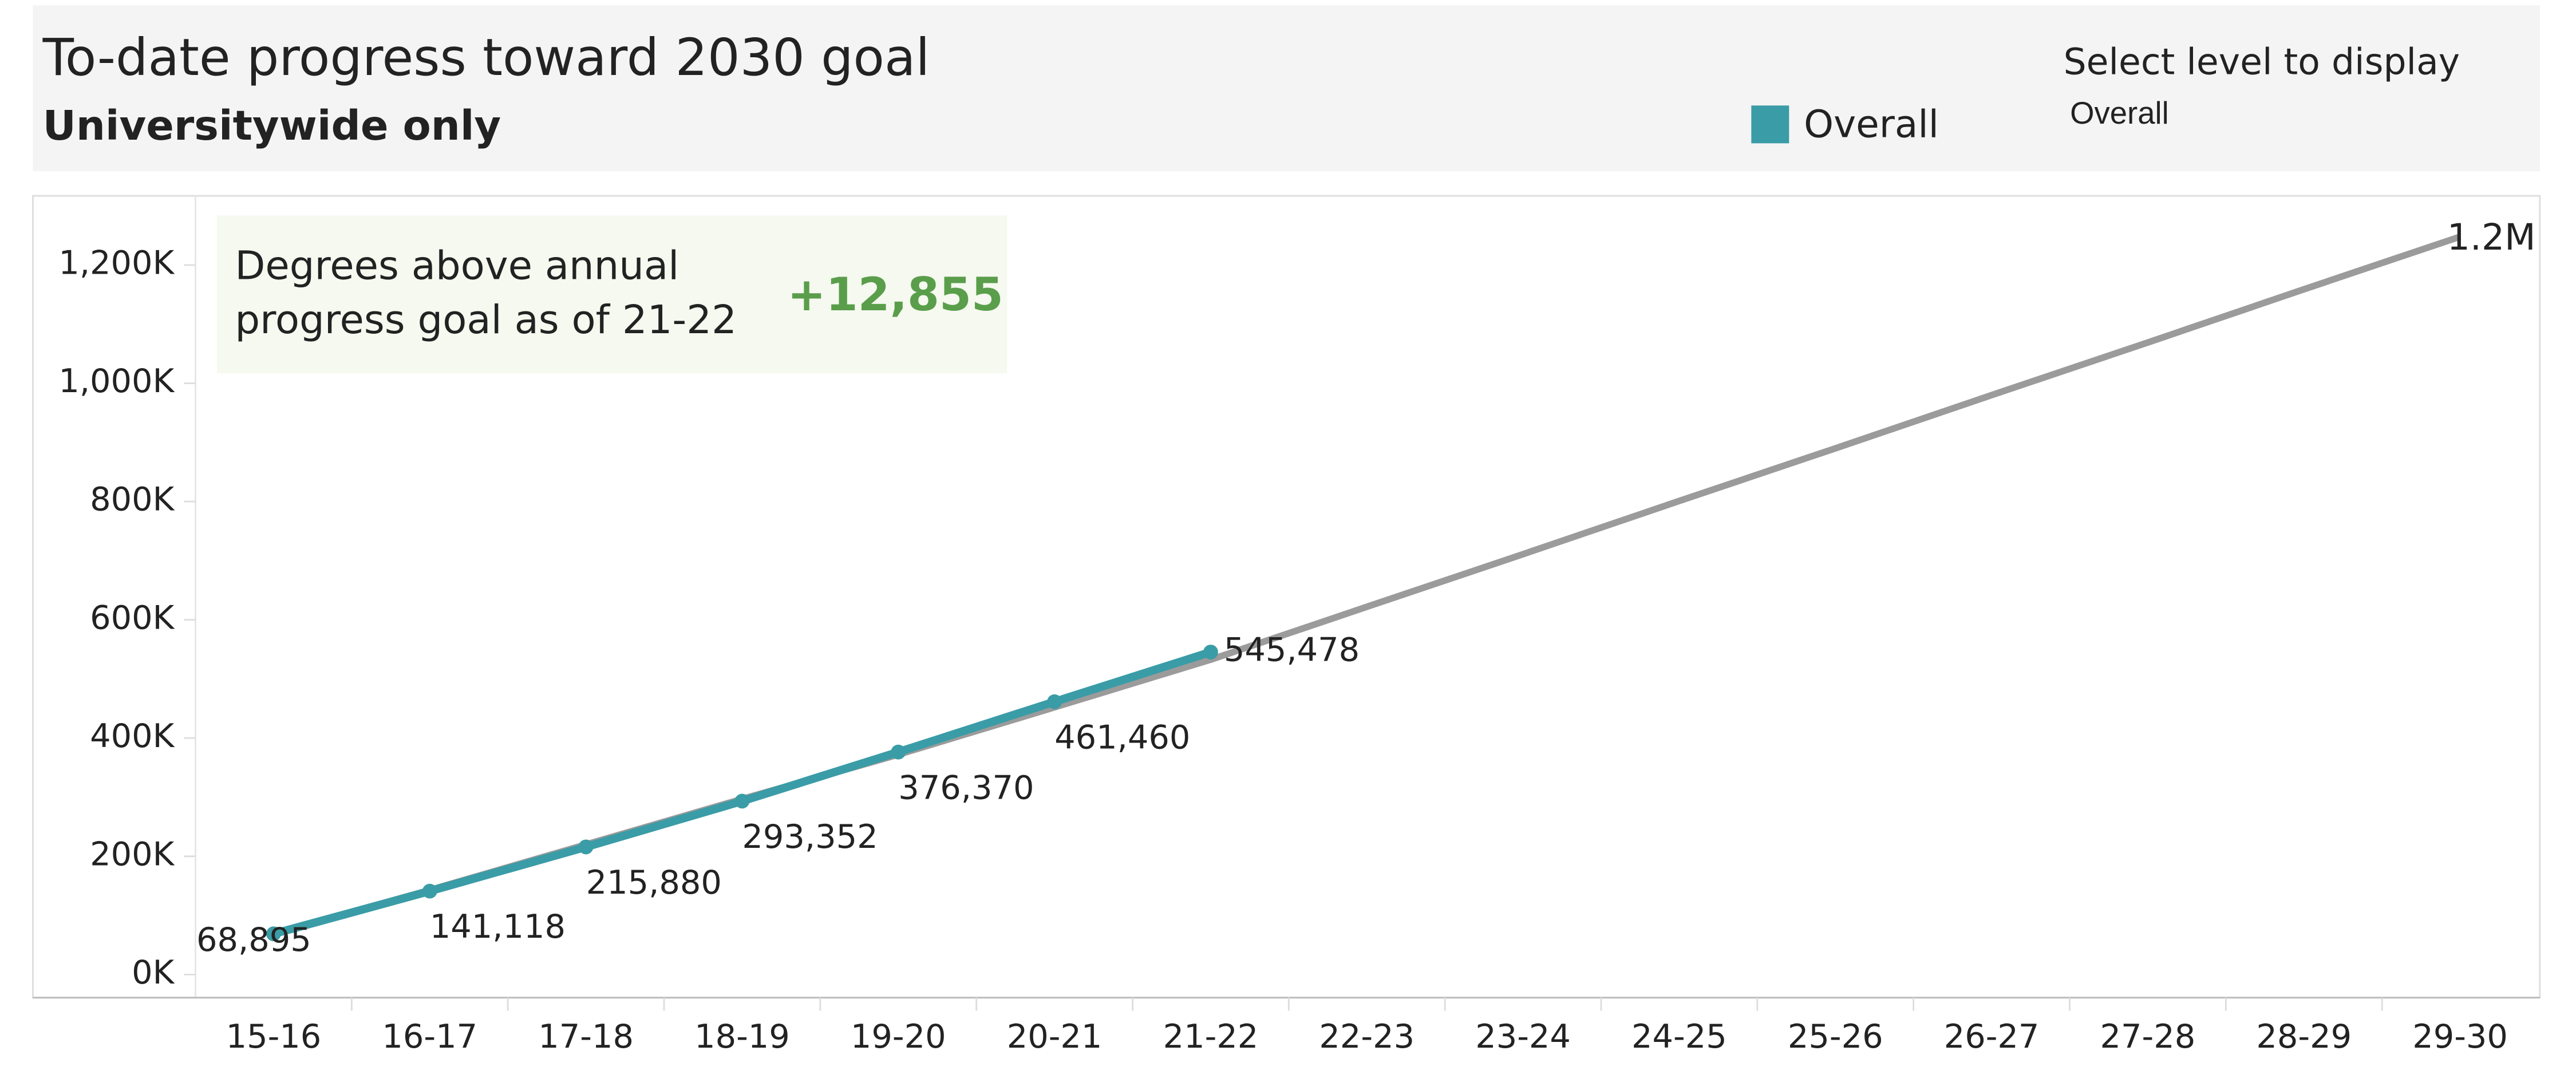  I want to click on data-label: 68,895, so click(253, 940).